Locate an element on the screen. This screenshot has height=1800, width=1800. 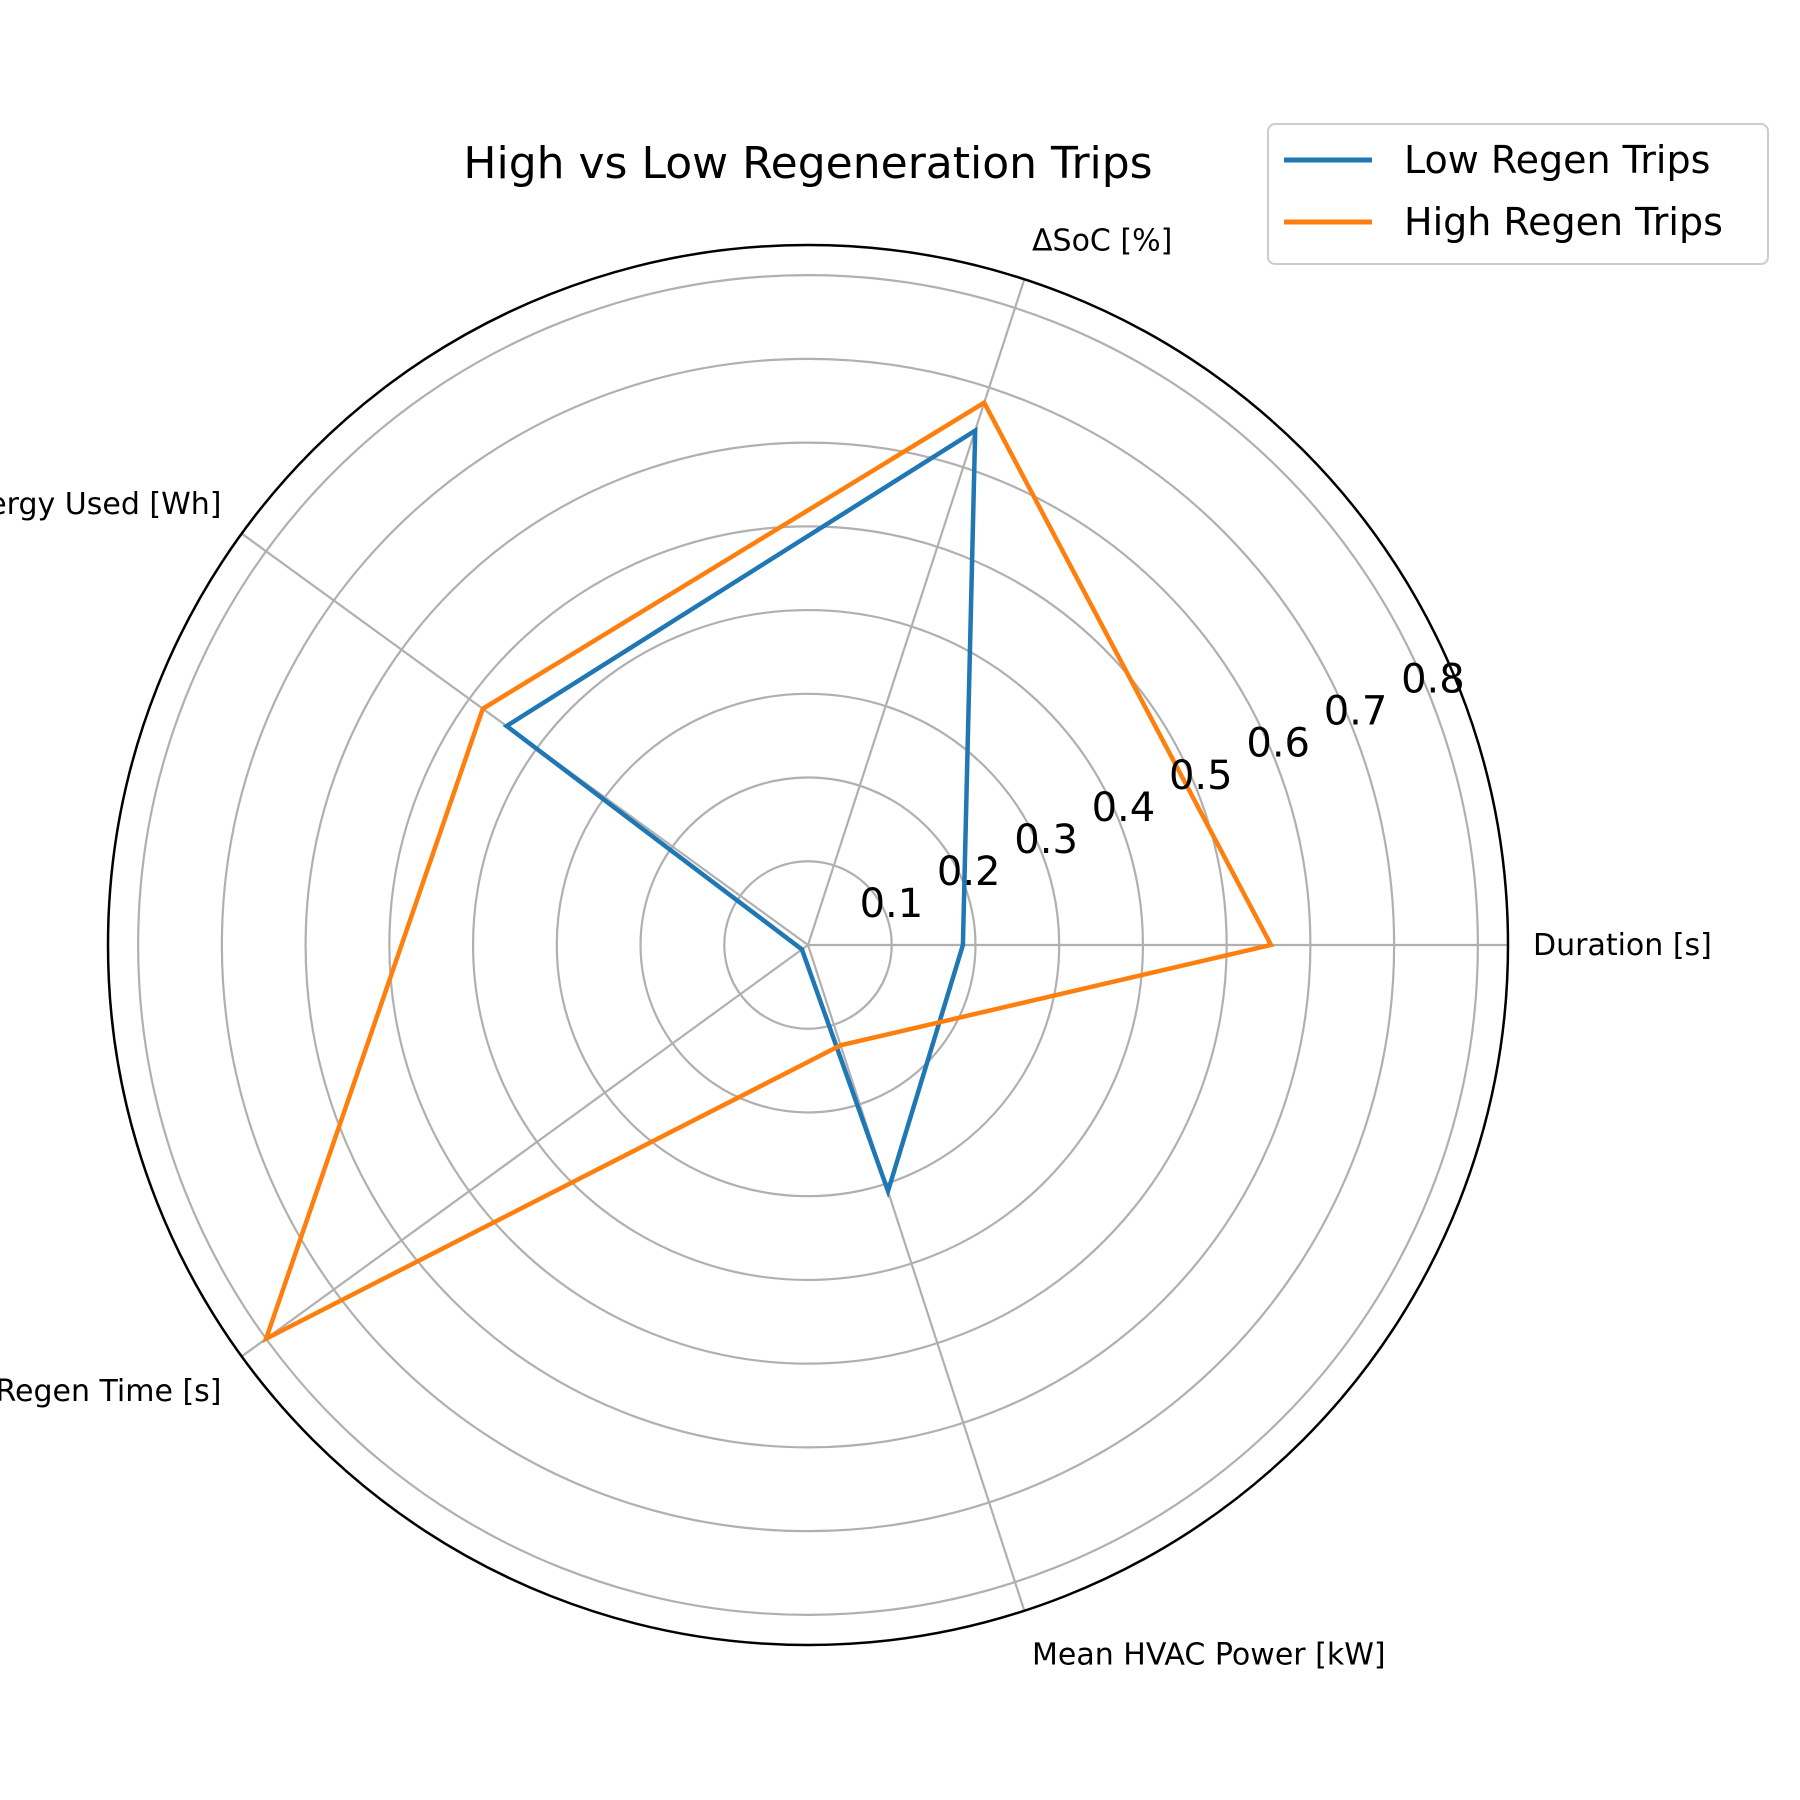
series-line-low-regen is located at coordinates (740, 812).